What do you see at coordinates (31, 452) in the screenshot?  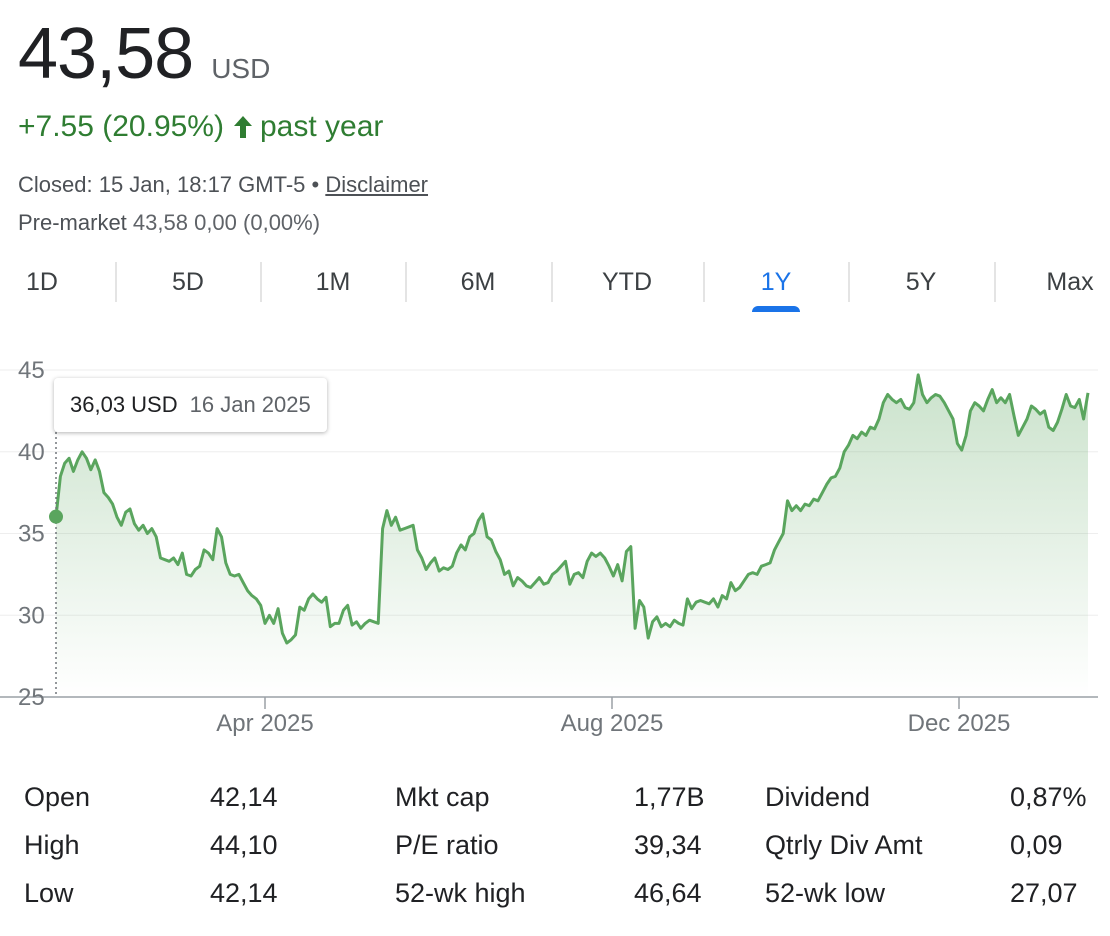 I see `y-tick-label: 40` at bounding box center [31, 452].